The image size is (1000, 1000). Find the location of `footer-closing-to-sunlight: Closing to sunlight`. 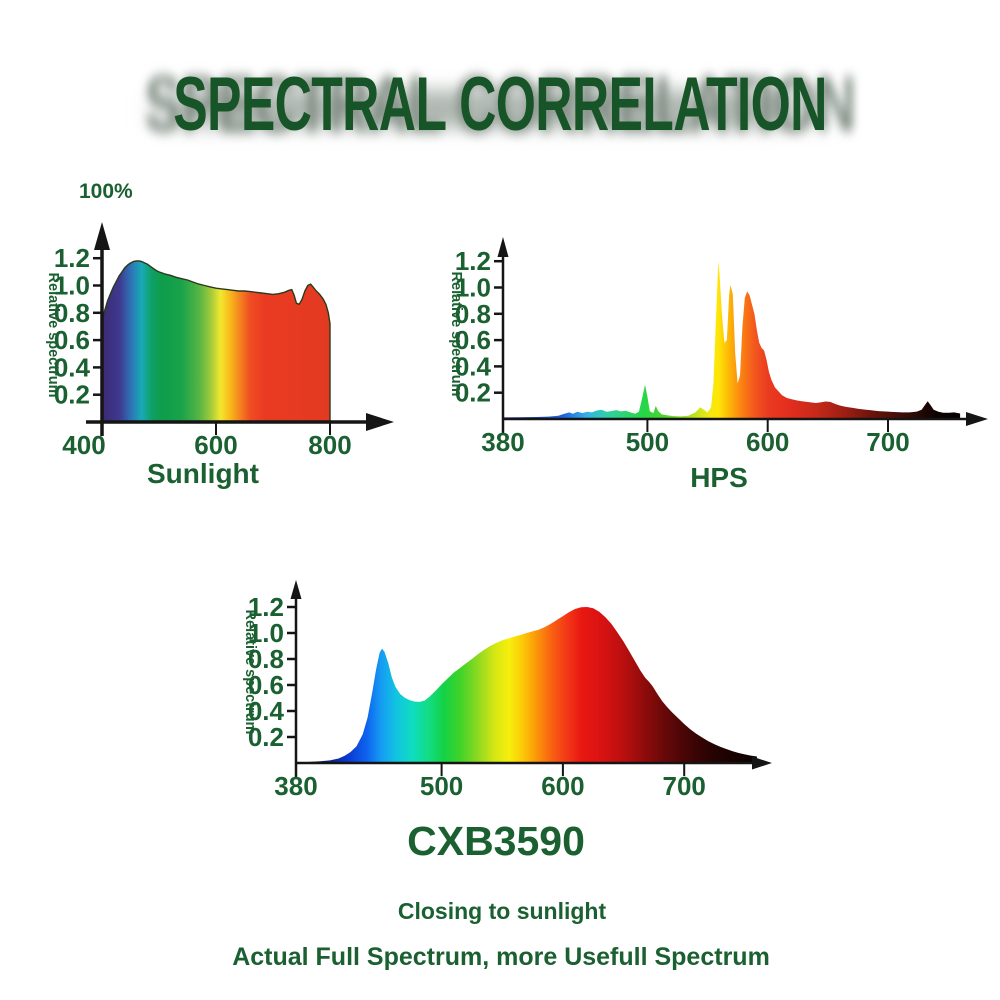

footer-closing-to-sunlight: Closing to sunlight is located at coordinates (502, 911).